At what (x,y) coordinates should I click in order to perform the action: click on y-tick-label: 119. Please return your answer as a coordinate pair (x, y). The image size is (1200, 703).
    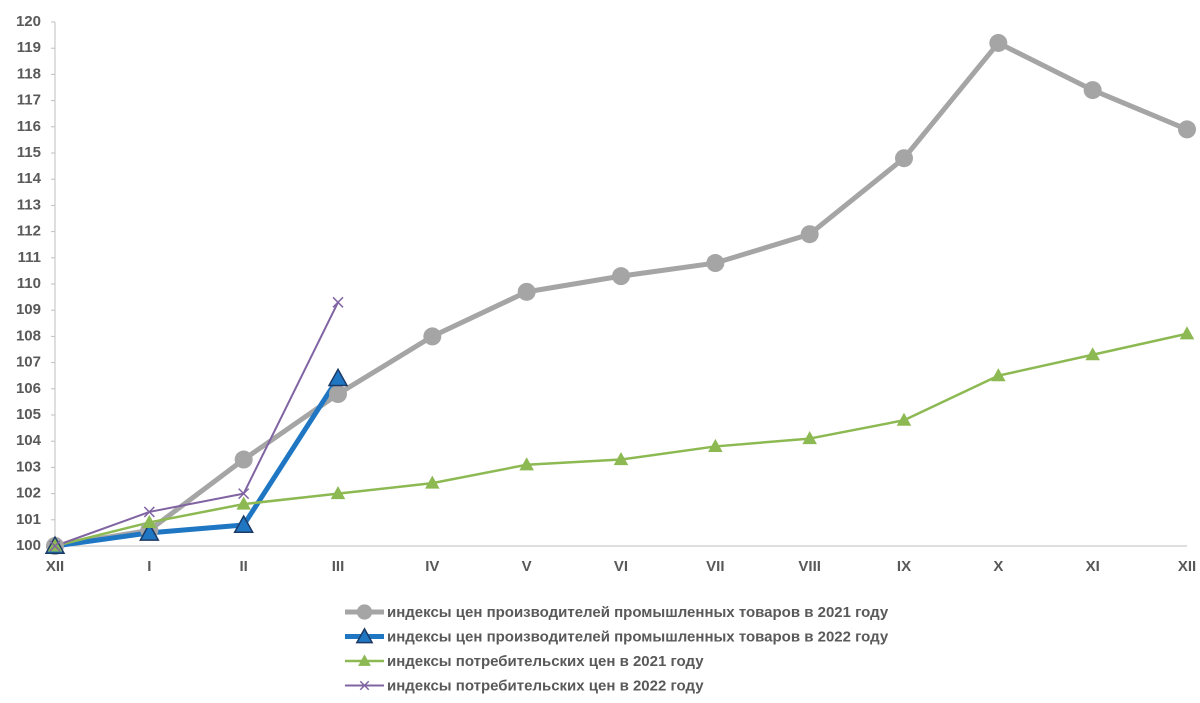
    Looking at the image, I should click on (29, 47).